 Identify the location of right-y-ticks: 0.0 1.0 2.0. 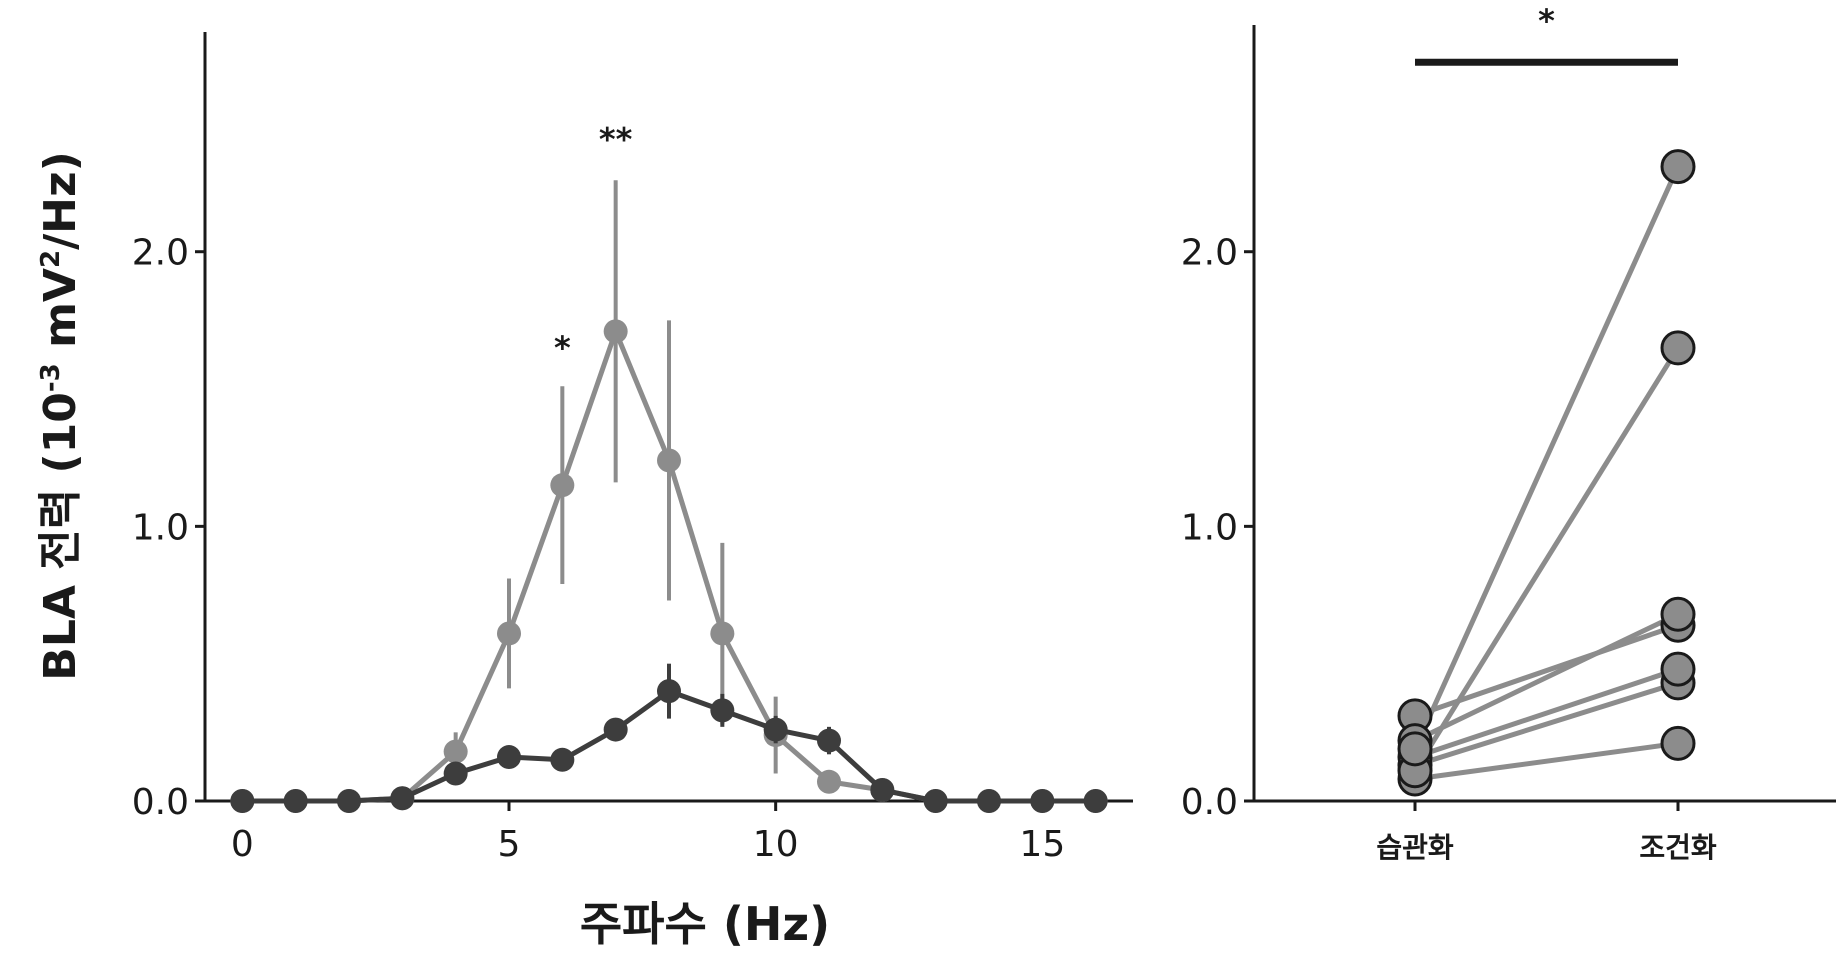
(1217, 528).